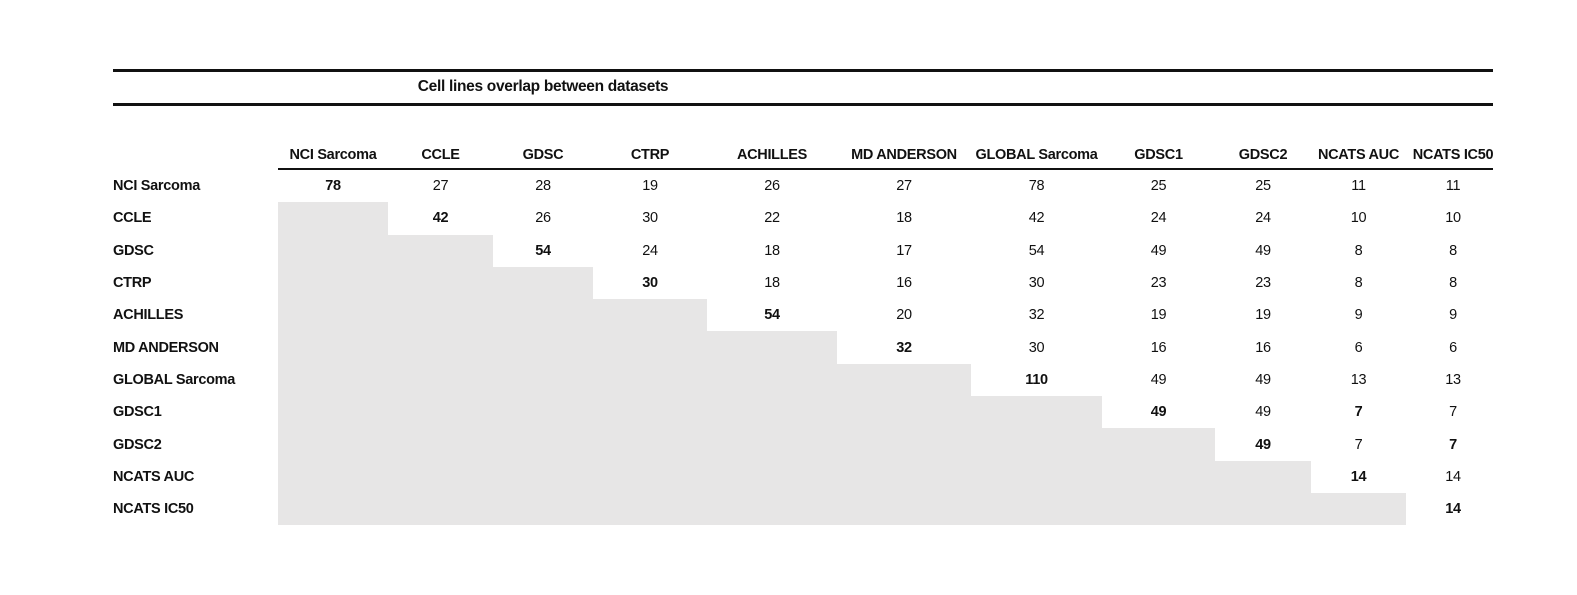  I want to click on corner-cell, so click(194, 166).